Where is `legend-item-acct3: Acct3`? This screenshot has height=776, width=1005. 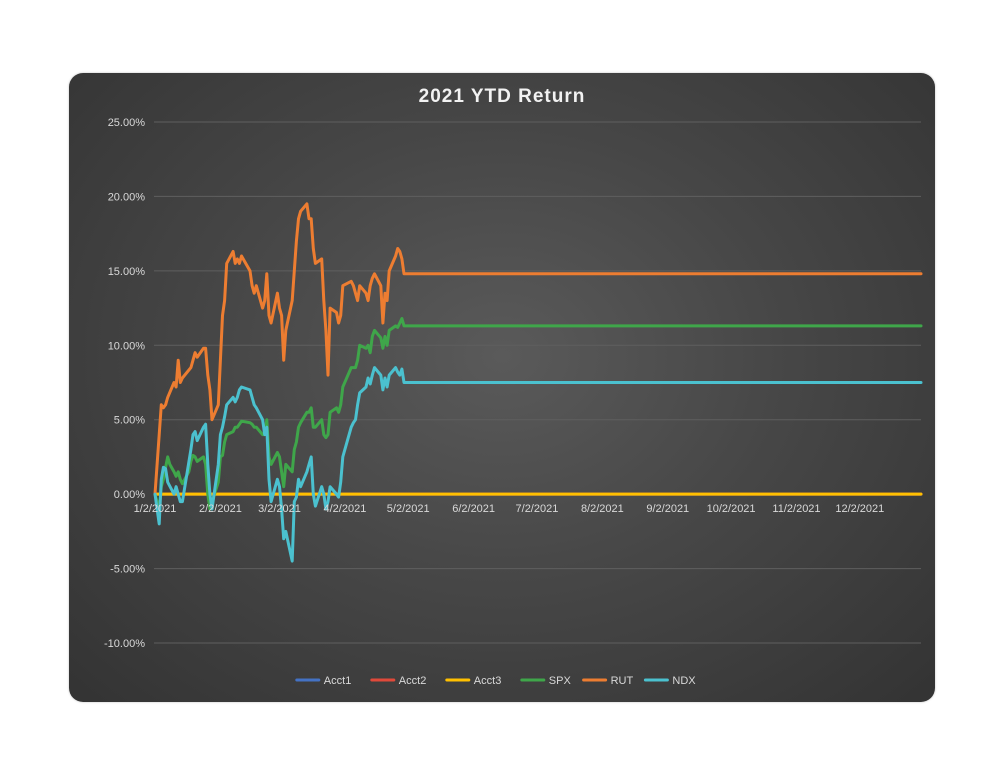 legend-item-acct3: Acct3 is located at coordinates (473, 681).